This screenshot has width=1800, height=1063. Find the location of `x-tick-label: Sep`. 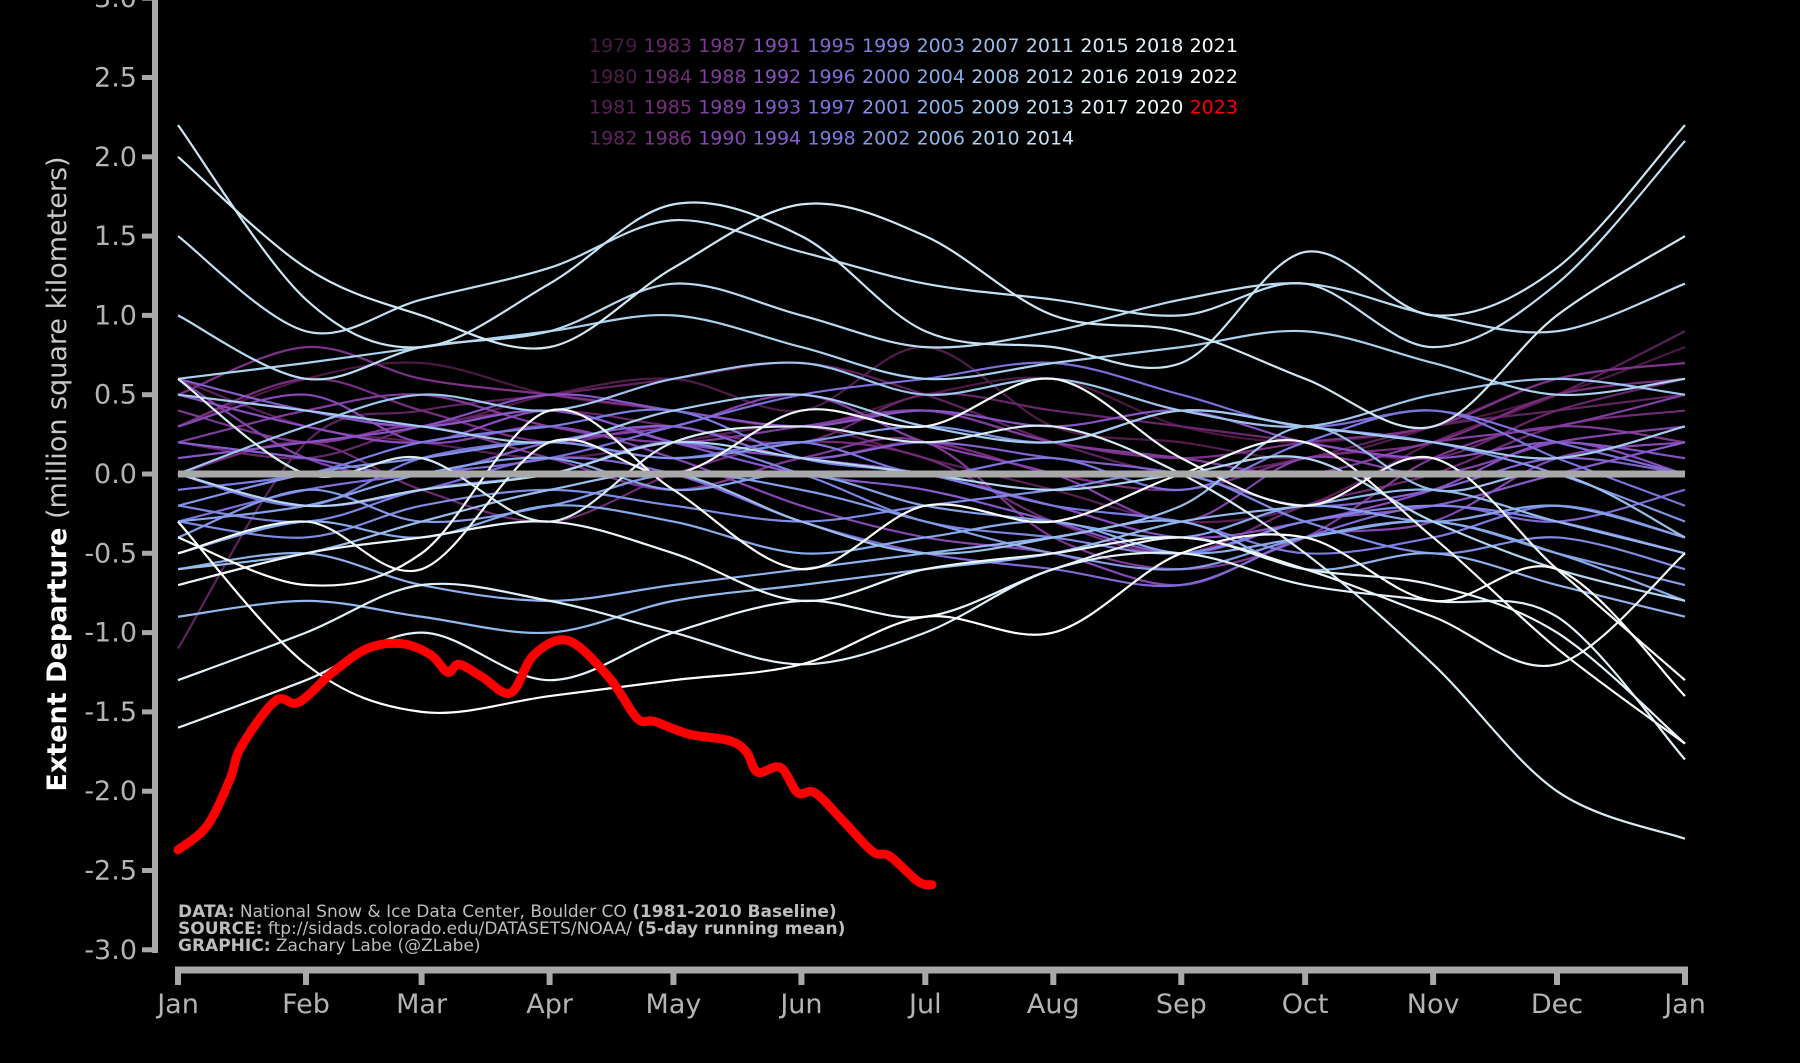

x-tick-label: Sep is located at coordinates (1181, 1004).